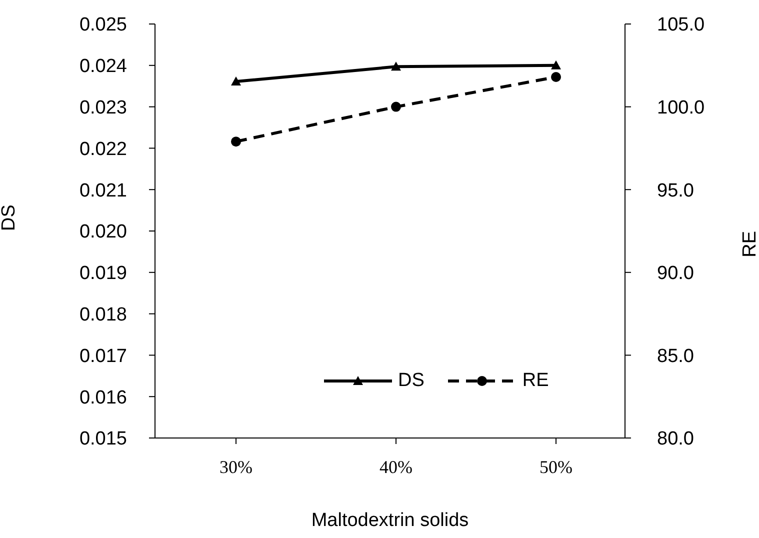 This screenshot has height=538, width=759. What do you see at coordinates (103, 67) in the screenshot?
I see `y-tick-label: 0.024` at bounding box center [103, 67].